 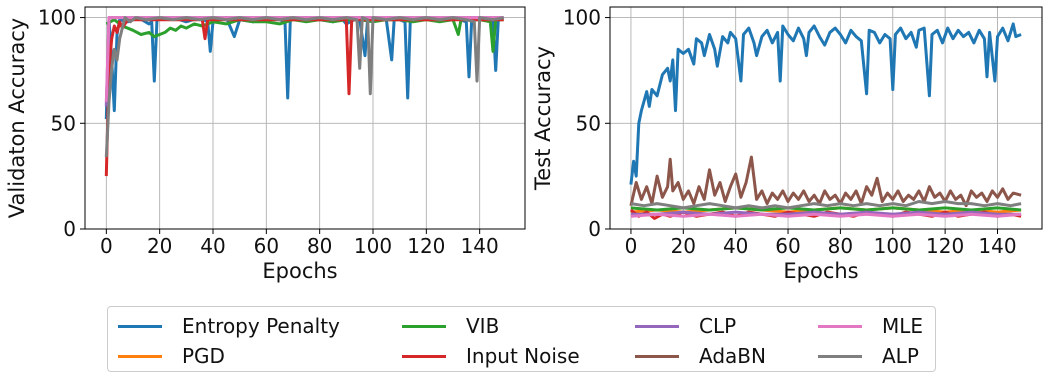 I want to click on legend-swatch-entropy-penalty, so click(x=140, y=326).